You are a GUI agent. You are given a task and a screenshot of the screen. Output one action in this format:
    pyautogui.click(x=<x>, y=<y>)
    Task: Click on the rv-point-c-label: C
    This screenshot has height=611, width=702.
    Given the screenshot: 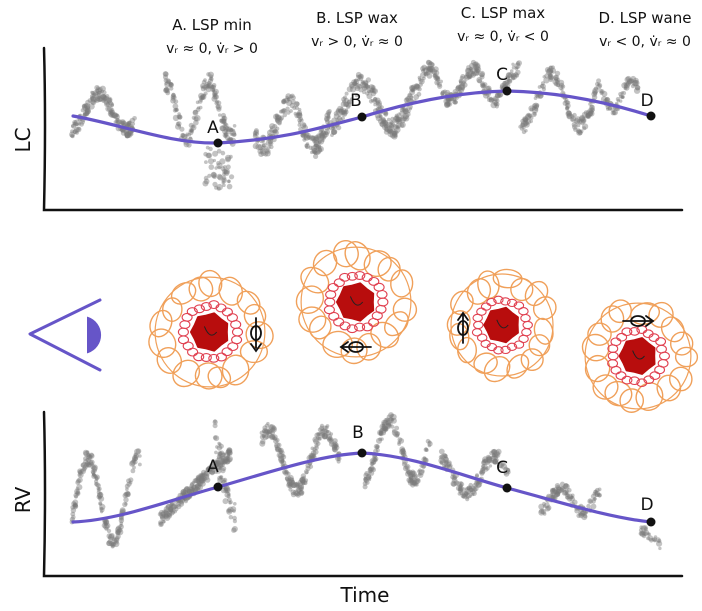 What is the action you would take?
    pyautogui.click(x=502, y=468)
    